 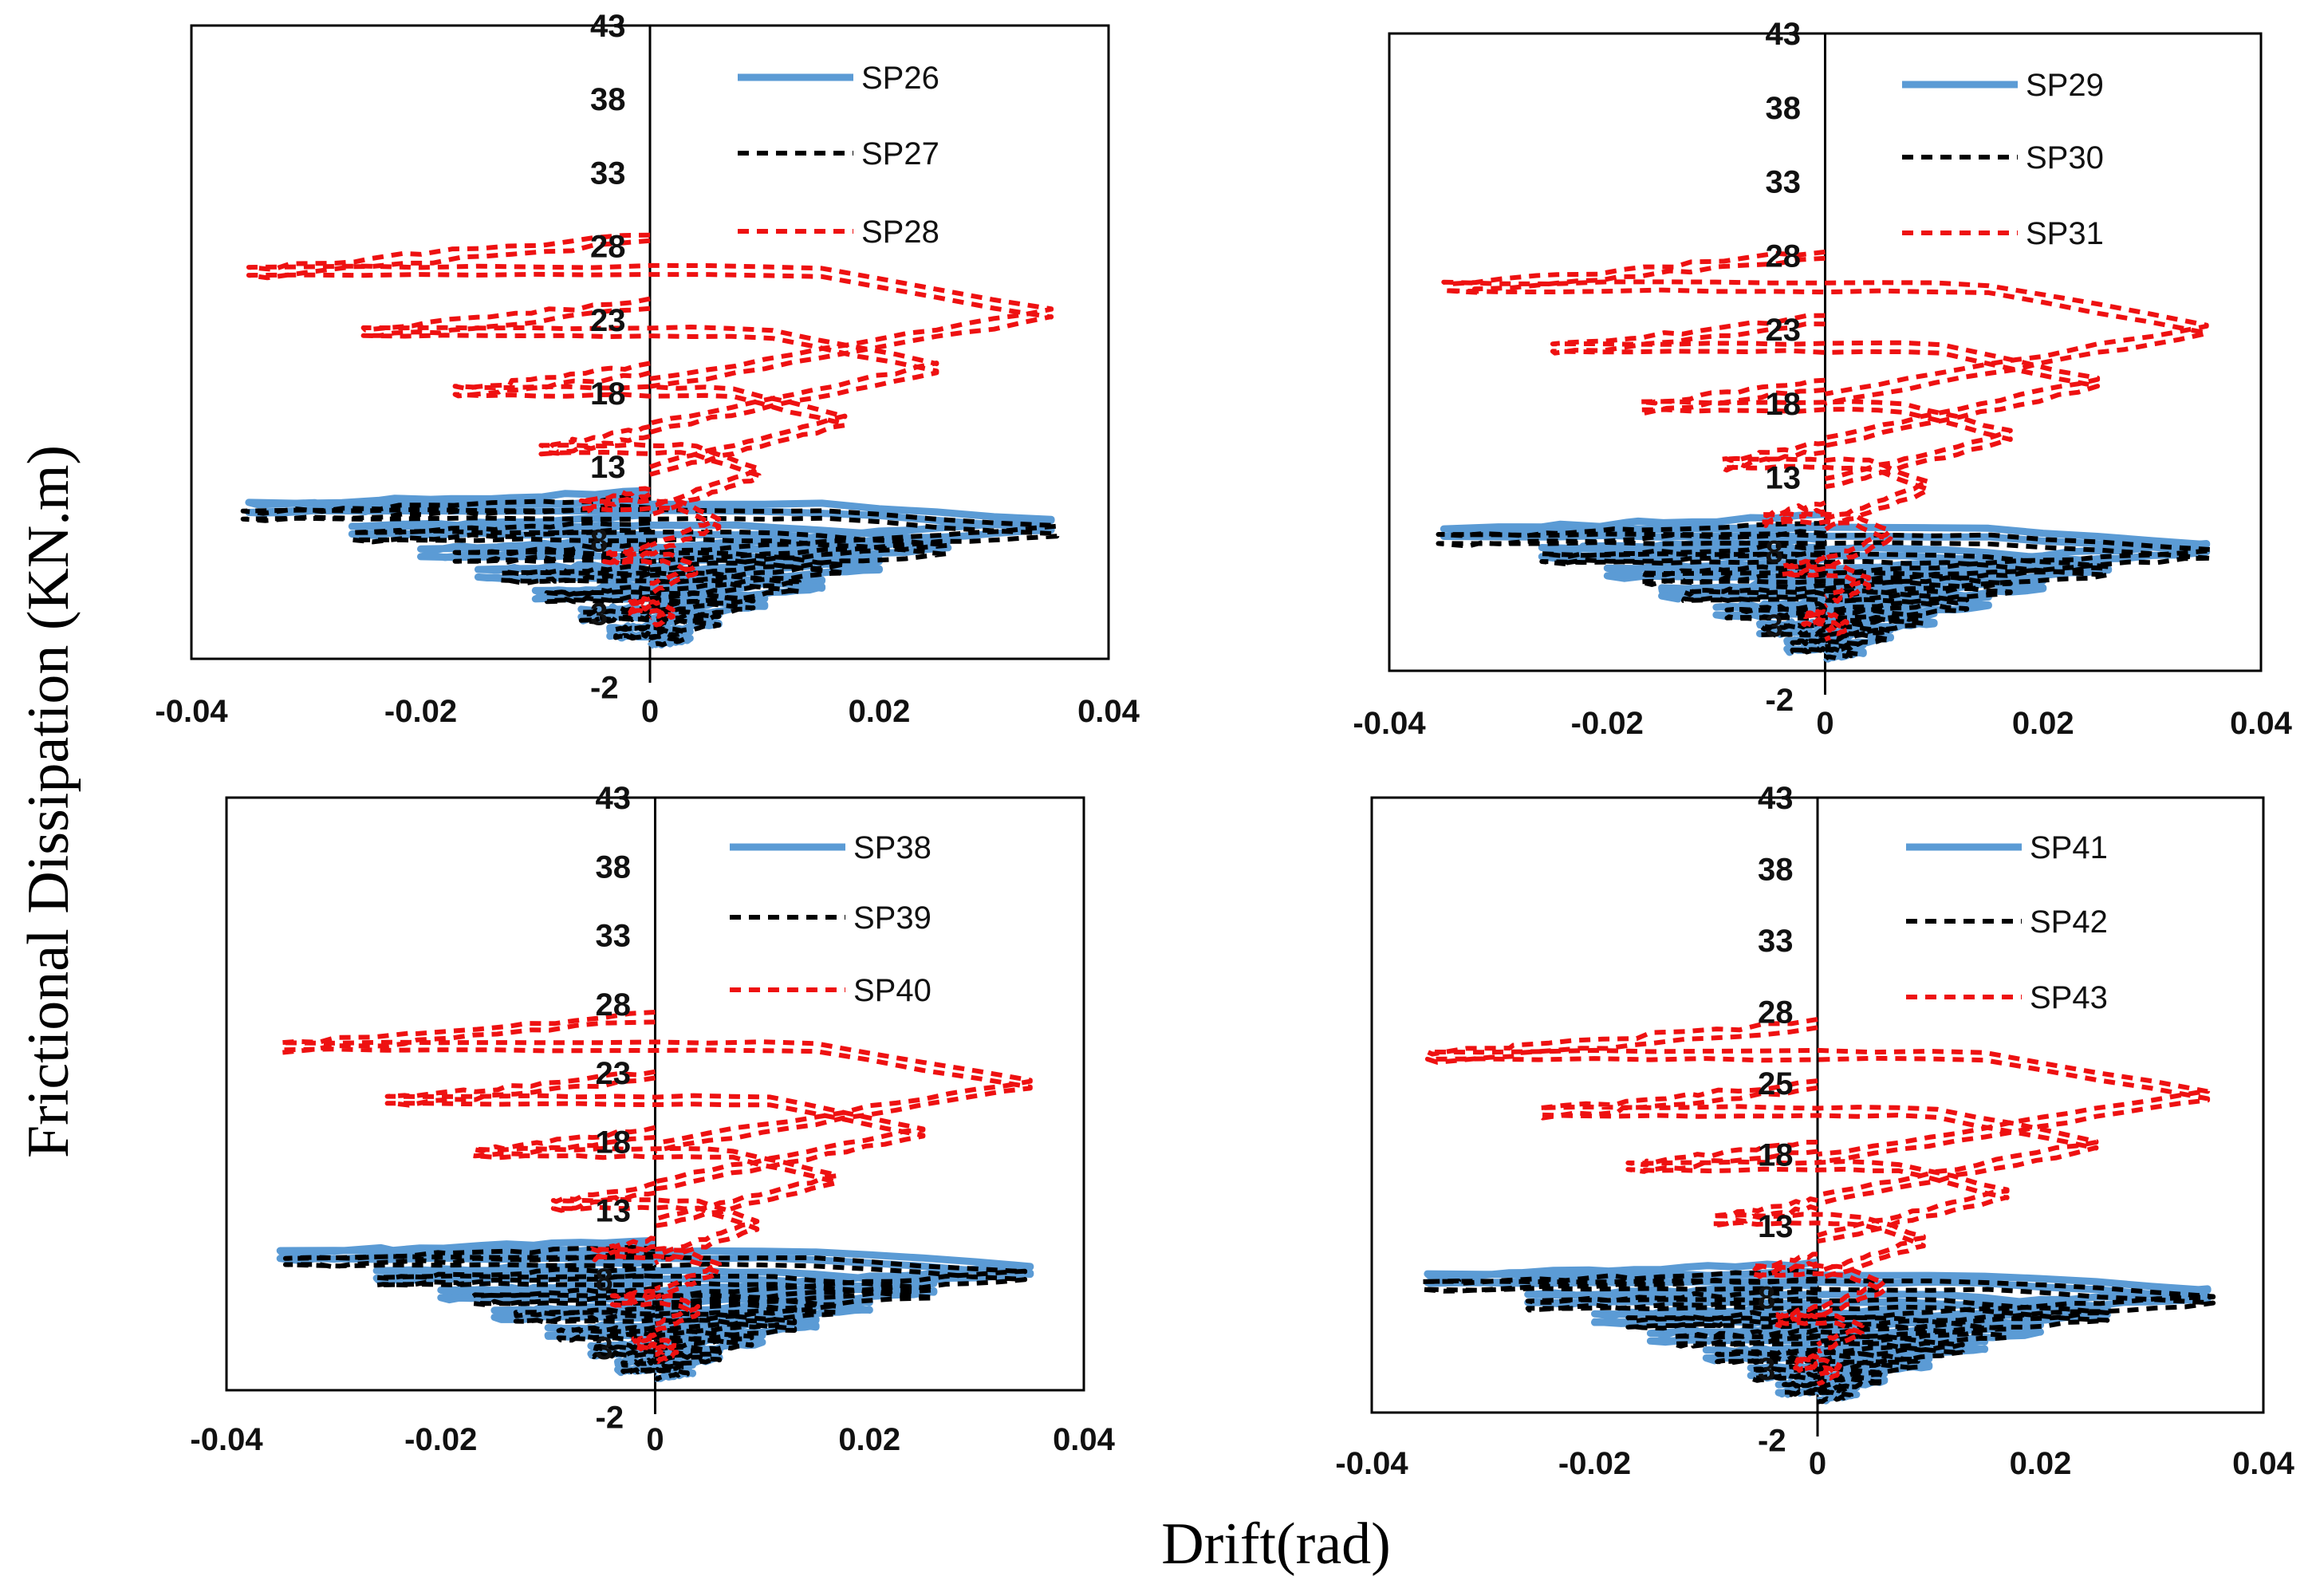 I want to click on legend-label: SP41, so click(x=2069, y=847).